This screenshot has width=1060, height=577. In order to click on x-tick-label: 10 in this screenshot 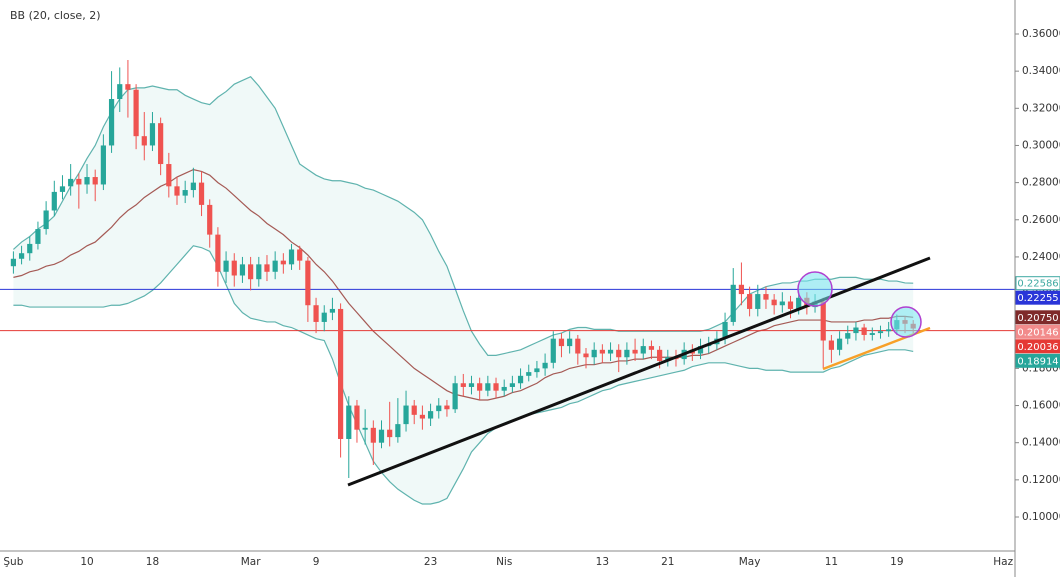, I will do `click(86, 562)`.